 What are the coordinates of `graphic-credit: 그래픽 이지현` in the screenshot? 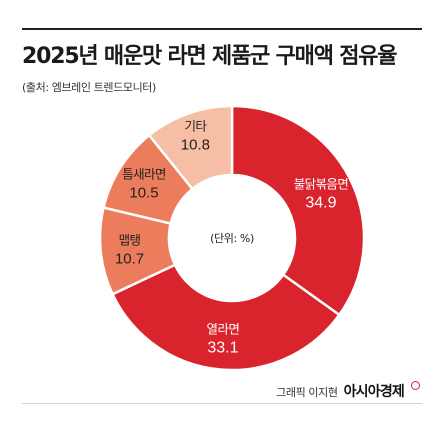 It's located at (307, 392).